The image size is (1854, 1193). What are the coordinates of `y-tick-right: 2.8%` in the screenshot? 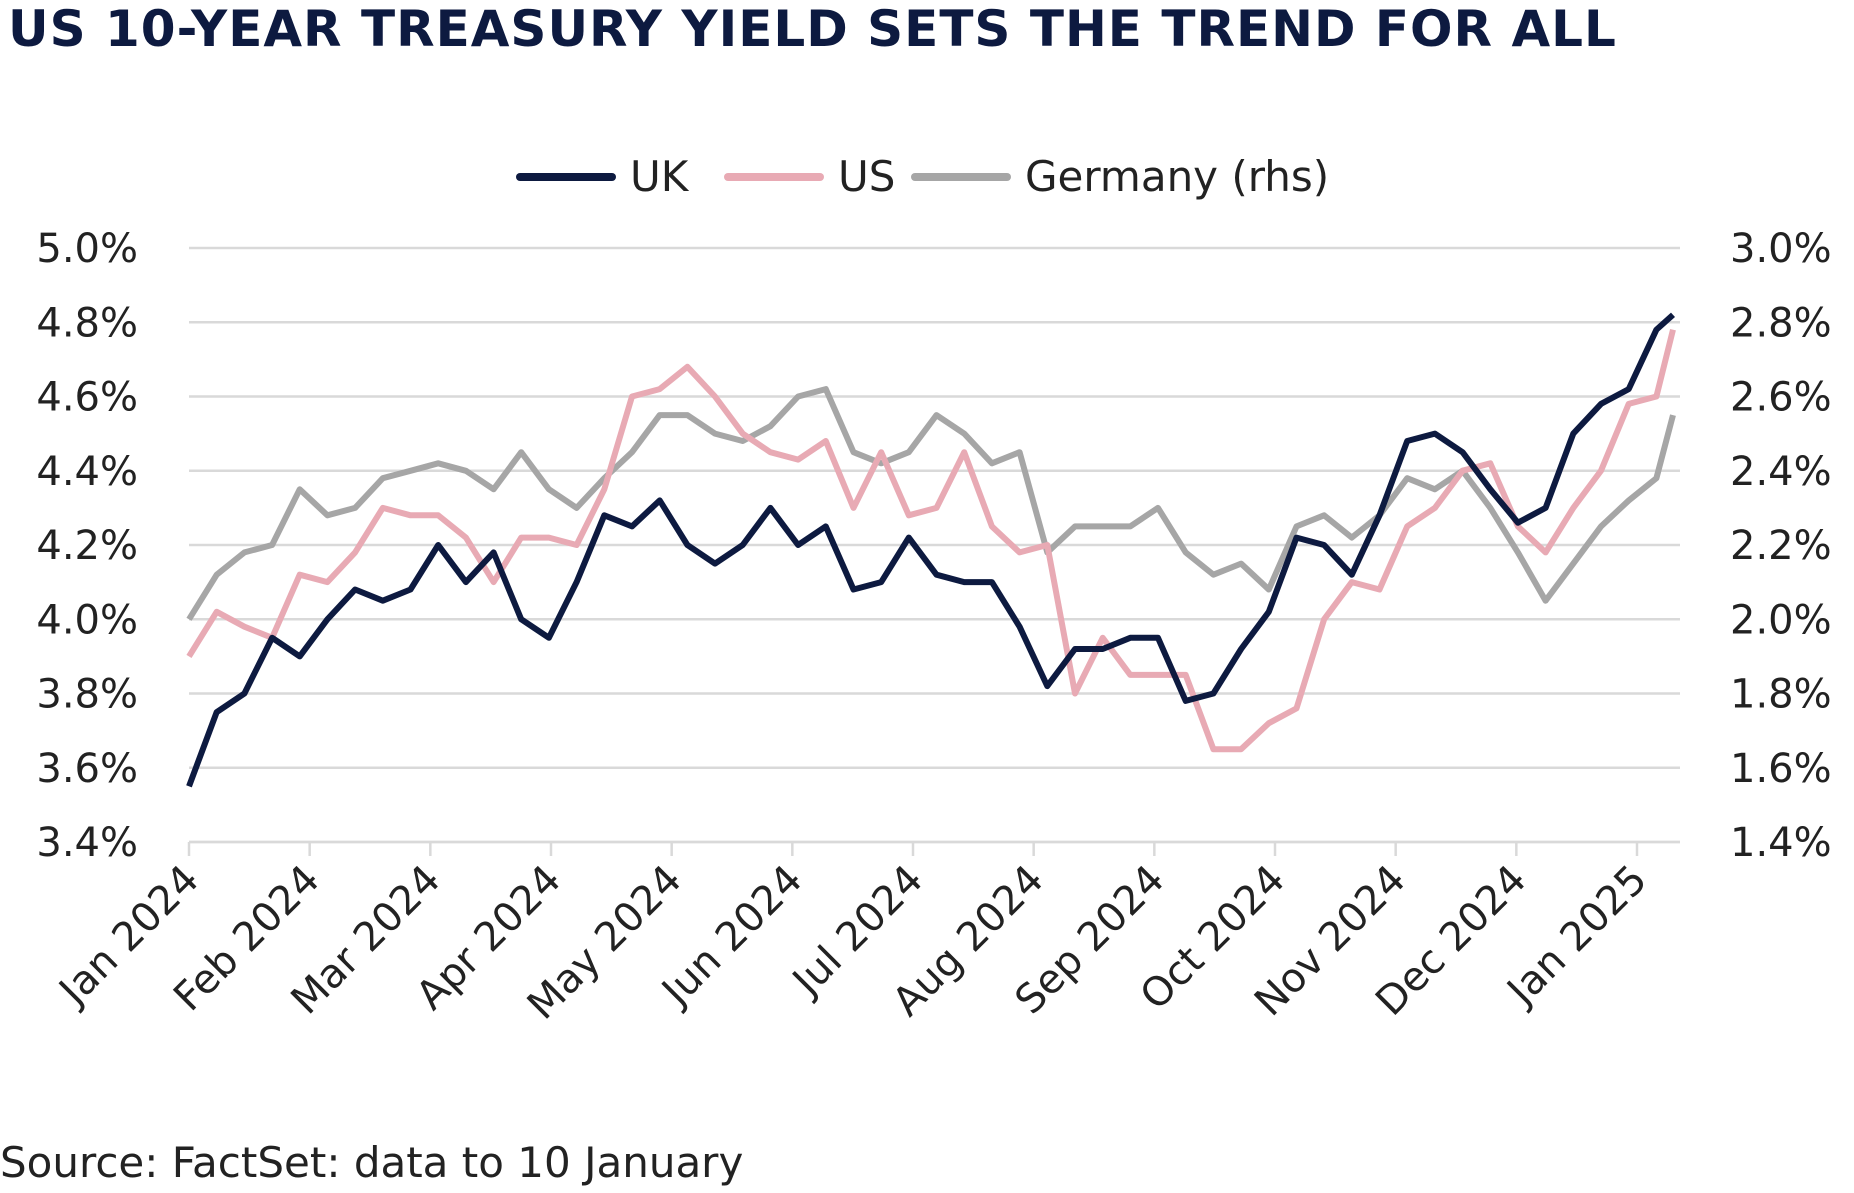 It's located at (1781, 323).